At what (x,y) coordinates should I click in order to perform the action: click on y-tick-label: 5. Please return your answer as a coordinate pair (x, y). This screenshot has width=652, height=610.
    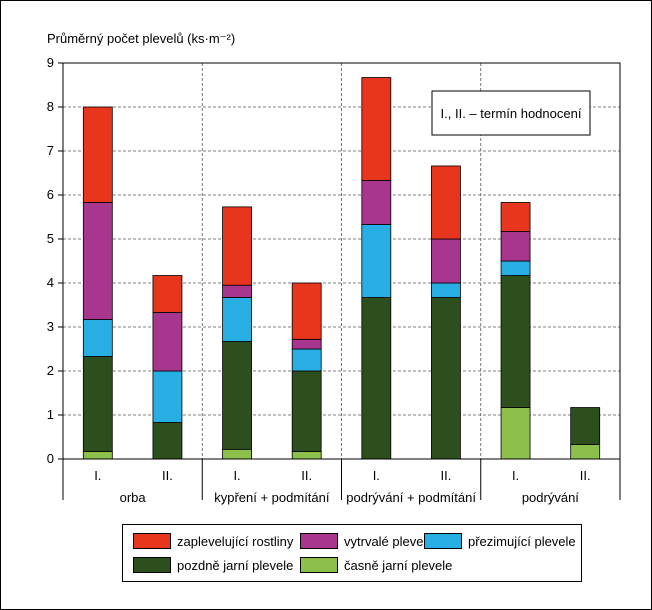
    Looking at the image, I should click on (50, 238).